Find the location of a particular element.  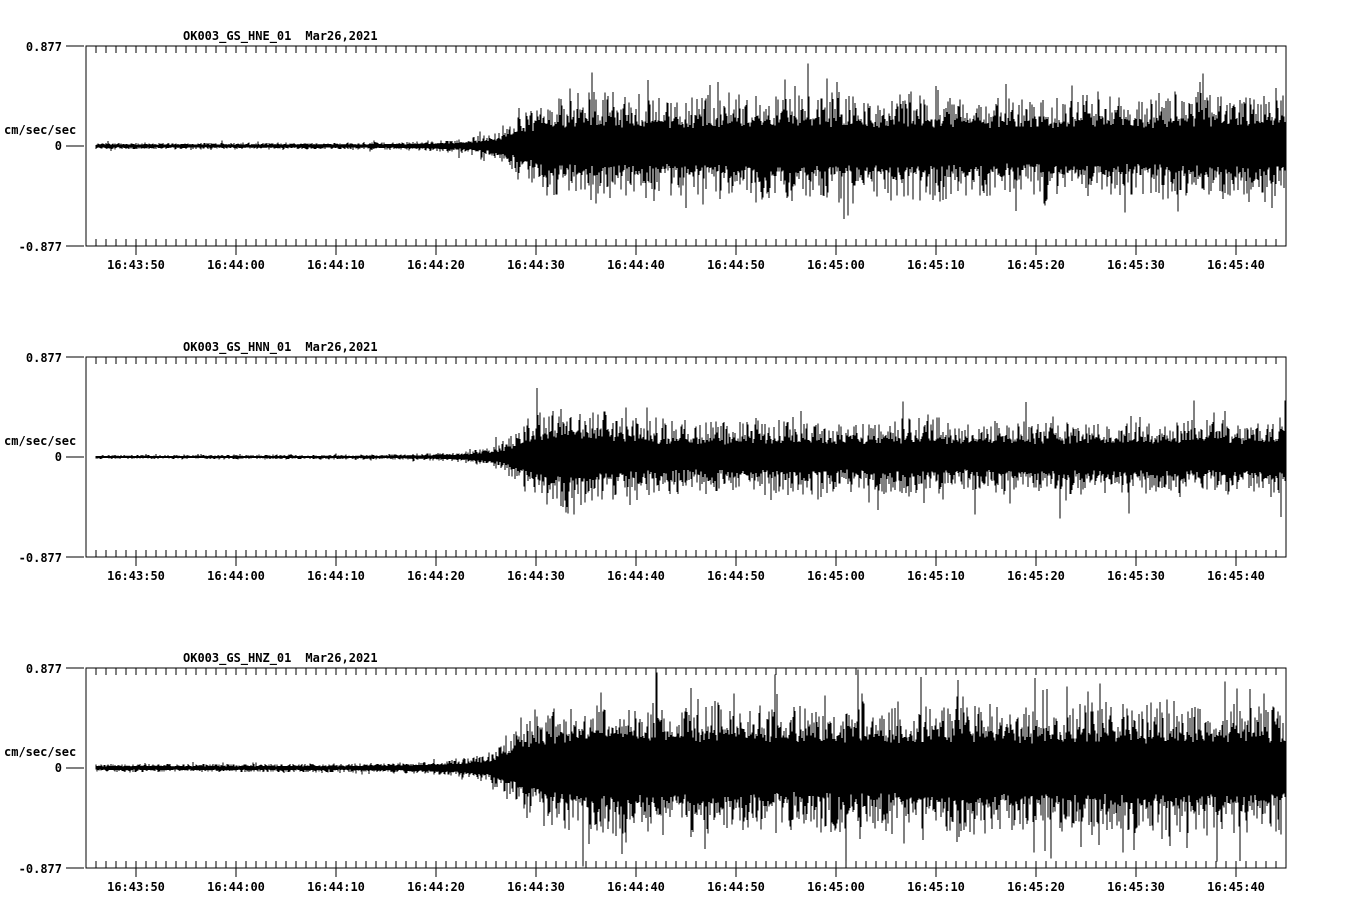

panel-title: OK003_GS_HNZ_01 Mar26,2021 is located at coordinates (280, 658).